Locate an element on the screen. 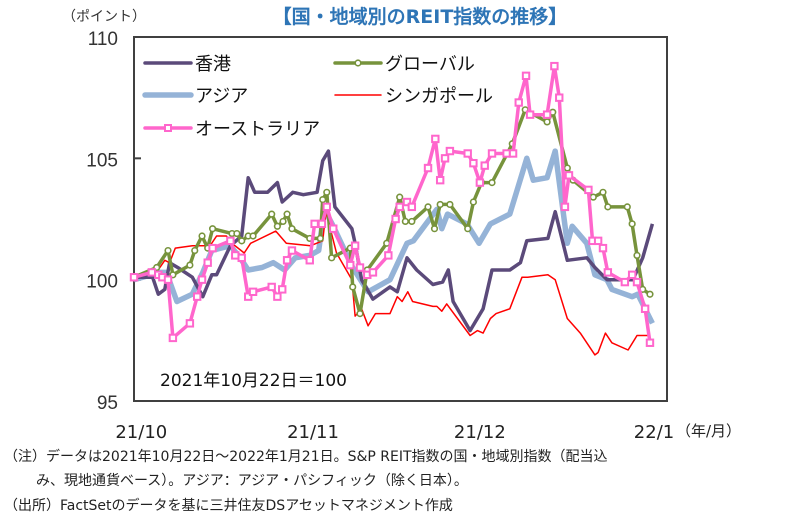 This screenshot has width=804, height=518. chart-title: 【国・地域別のREIT指数の推移】 is located at coordinates (420, 17).